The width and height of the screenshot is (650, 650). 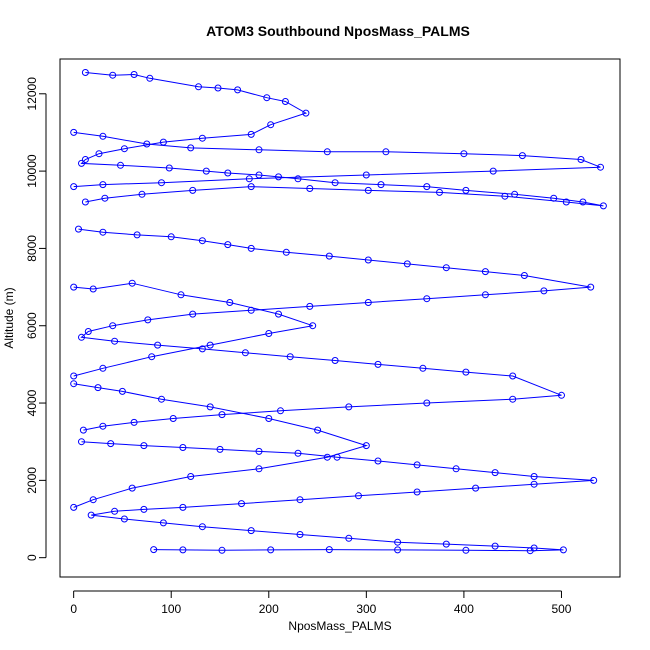 What do you see at coordinates (32, 480) in the screenshot?
I see `y-tick-label: 2000` at bounding box center [32, 480].